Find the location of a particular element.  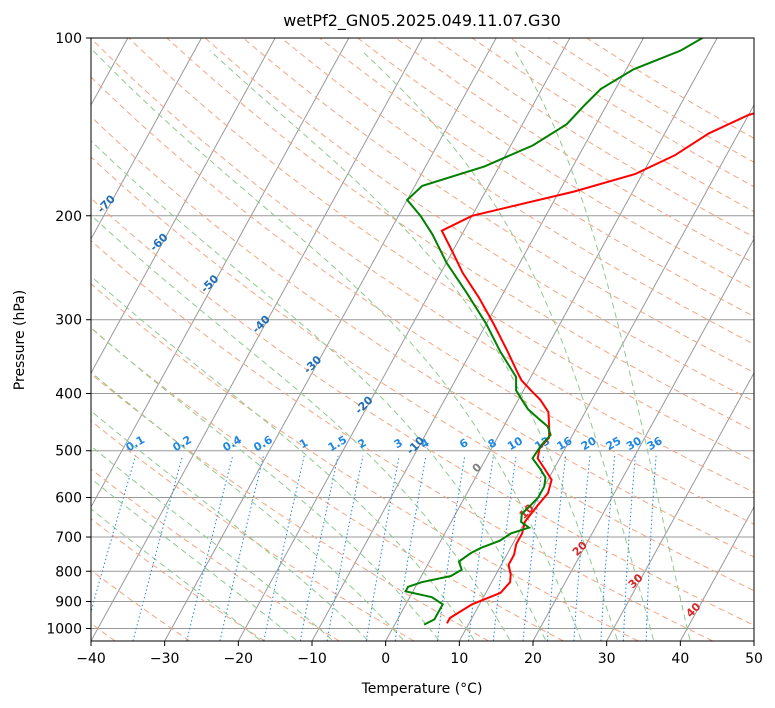

y-axis-label: Pressure (hPa) is located at coordinates (20, 340).